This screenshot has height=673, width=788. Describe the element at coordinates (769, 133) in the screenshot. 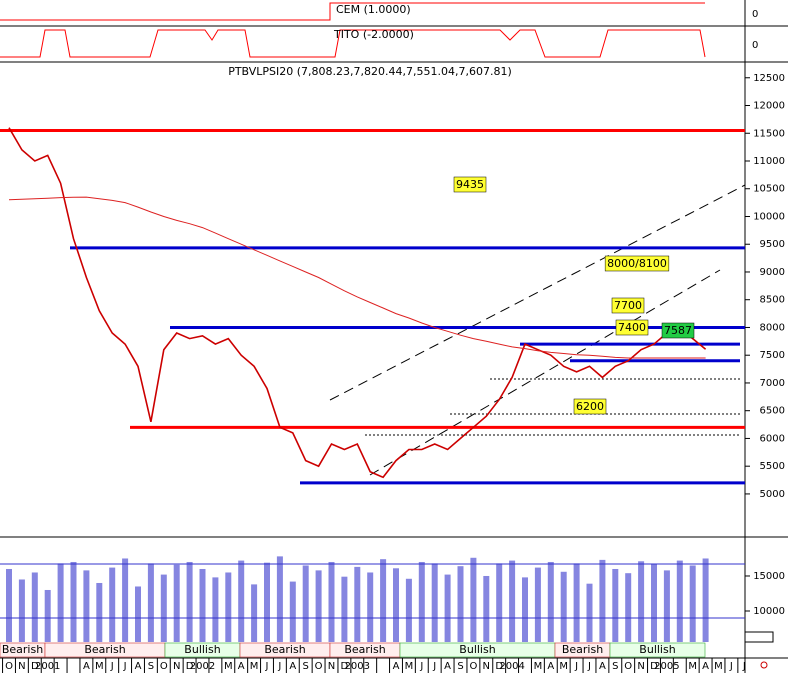

I see `y-tick-label: 11500` at that location.